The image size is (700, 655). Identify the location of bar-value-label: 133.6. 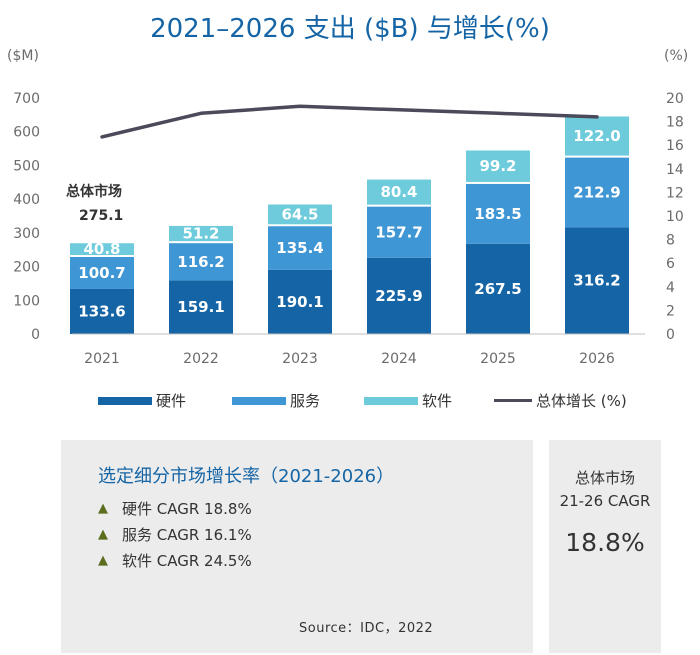
(101, 311).